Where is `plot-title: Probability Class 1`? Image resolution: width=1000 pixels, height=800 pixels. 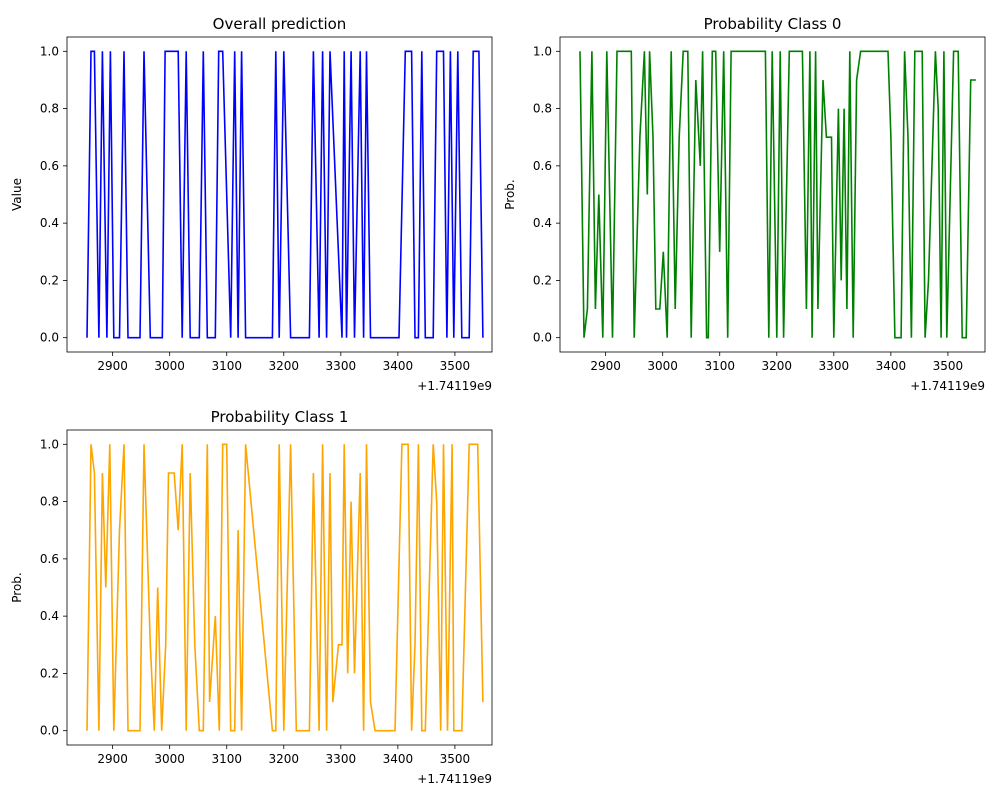
plot-title: Probability Class 1 is located at coordinates (280, 417).